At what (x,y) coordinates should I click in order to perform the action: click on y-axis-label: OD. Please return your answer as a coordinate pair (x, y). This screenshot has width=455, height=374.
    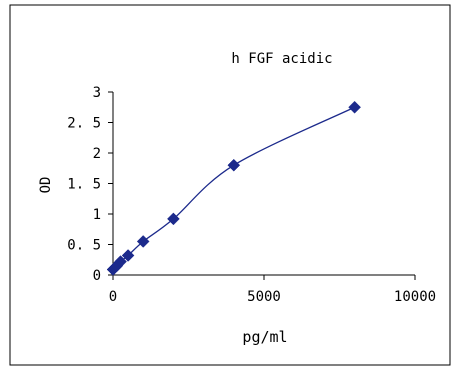
    Looking at the image, I should click on (46, 185).